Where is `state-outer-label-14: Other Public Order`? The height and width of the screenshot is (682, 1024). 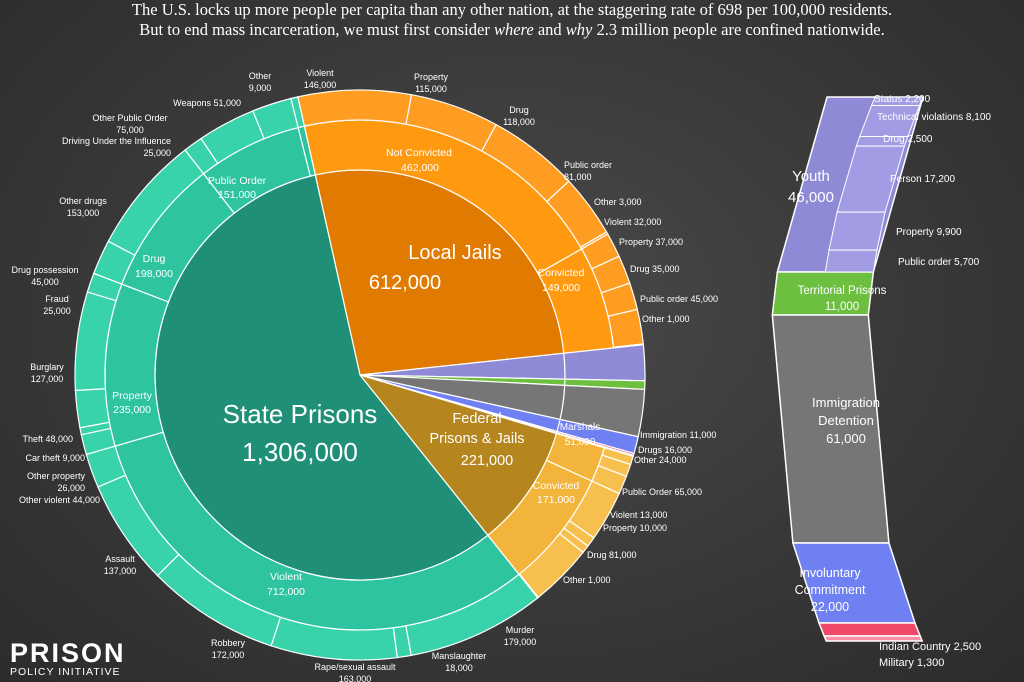 state-outer-label-14: Other Public Order is located at coordinates (129, 118).